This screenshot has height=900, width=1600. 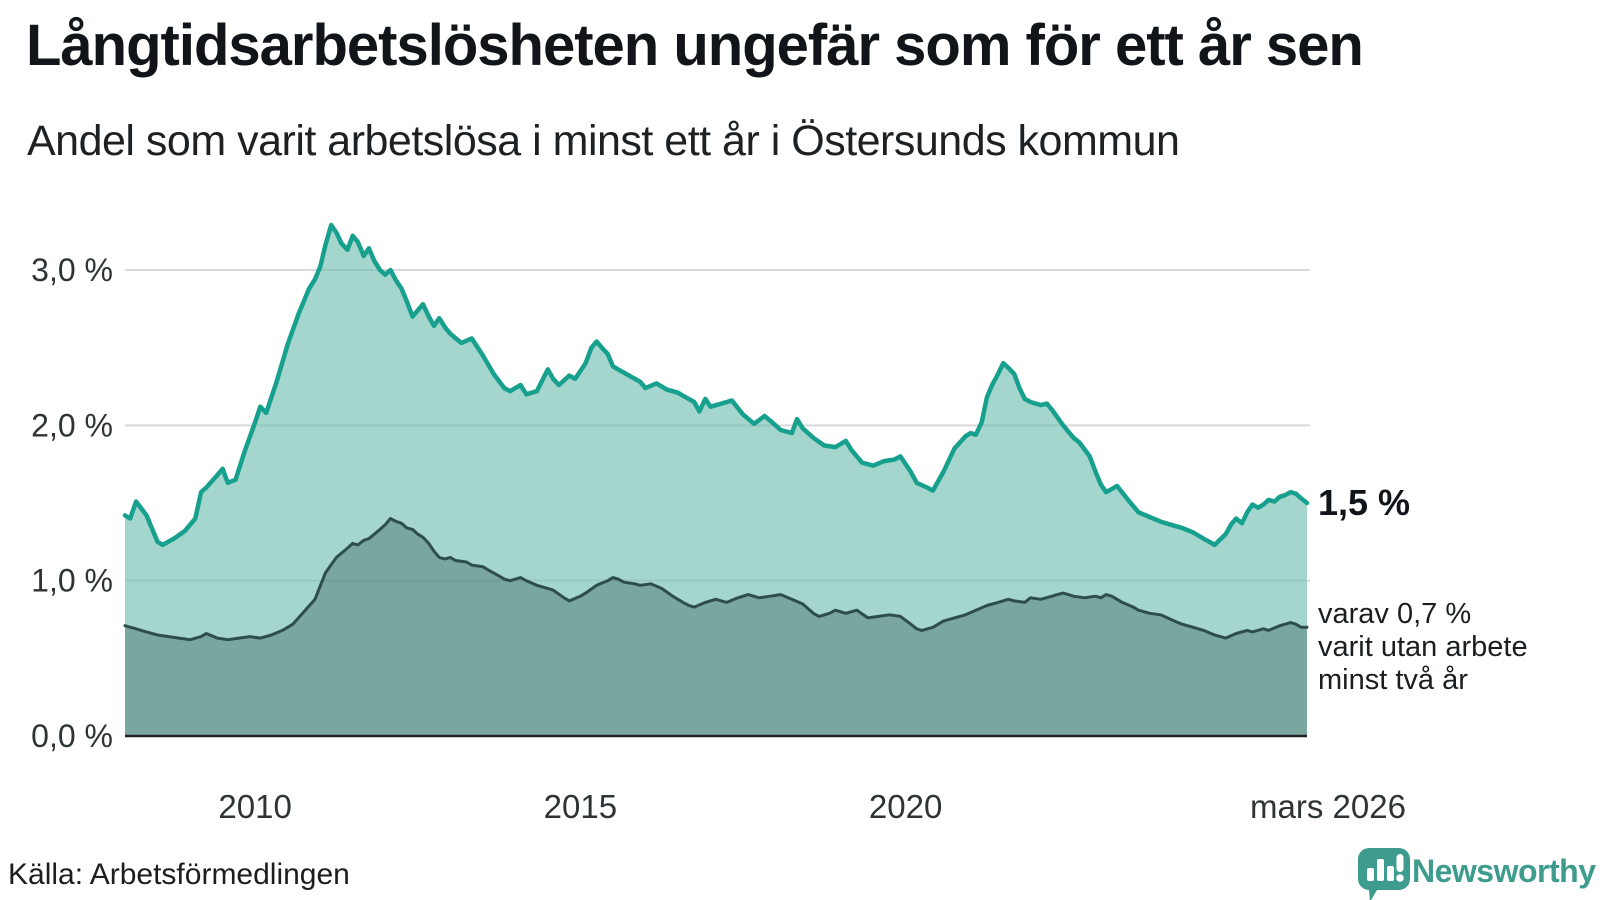 I want to click on y-axis-tick-label: 1,0 %, so click(x=72, y=581).